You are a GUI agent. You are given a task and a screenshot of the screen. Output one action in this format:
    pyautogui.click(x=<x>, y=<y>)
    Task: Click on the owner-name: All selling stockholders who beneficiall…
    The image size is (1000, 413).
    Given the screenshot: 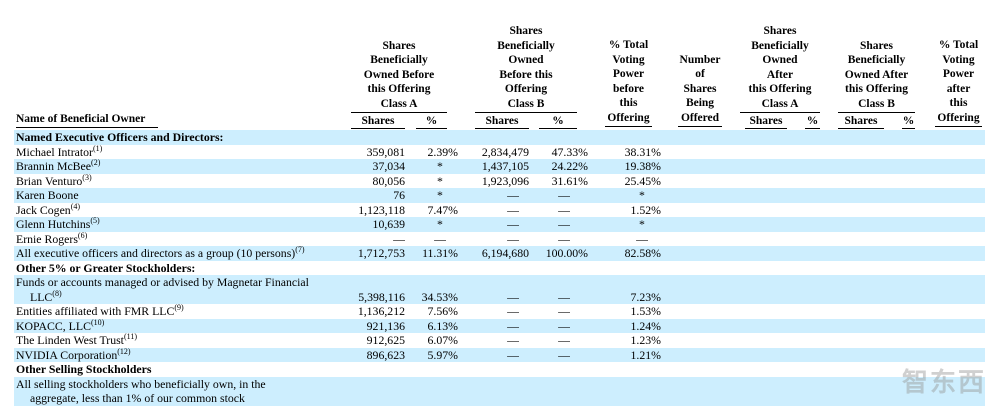 What is the action you would take?
    pyautogui.click(x=181, y=391)
    